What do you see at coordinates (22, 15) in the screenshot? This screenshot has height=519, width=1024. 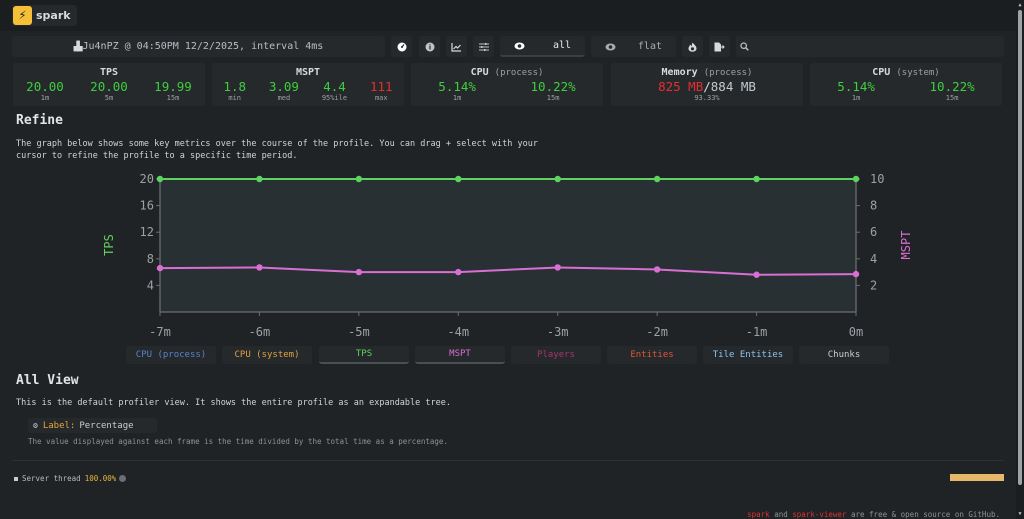 I see `lightning-bolt-icon: ⚡` at bounding box center [22, 15].